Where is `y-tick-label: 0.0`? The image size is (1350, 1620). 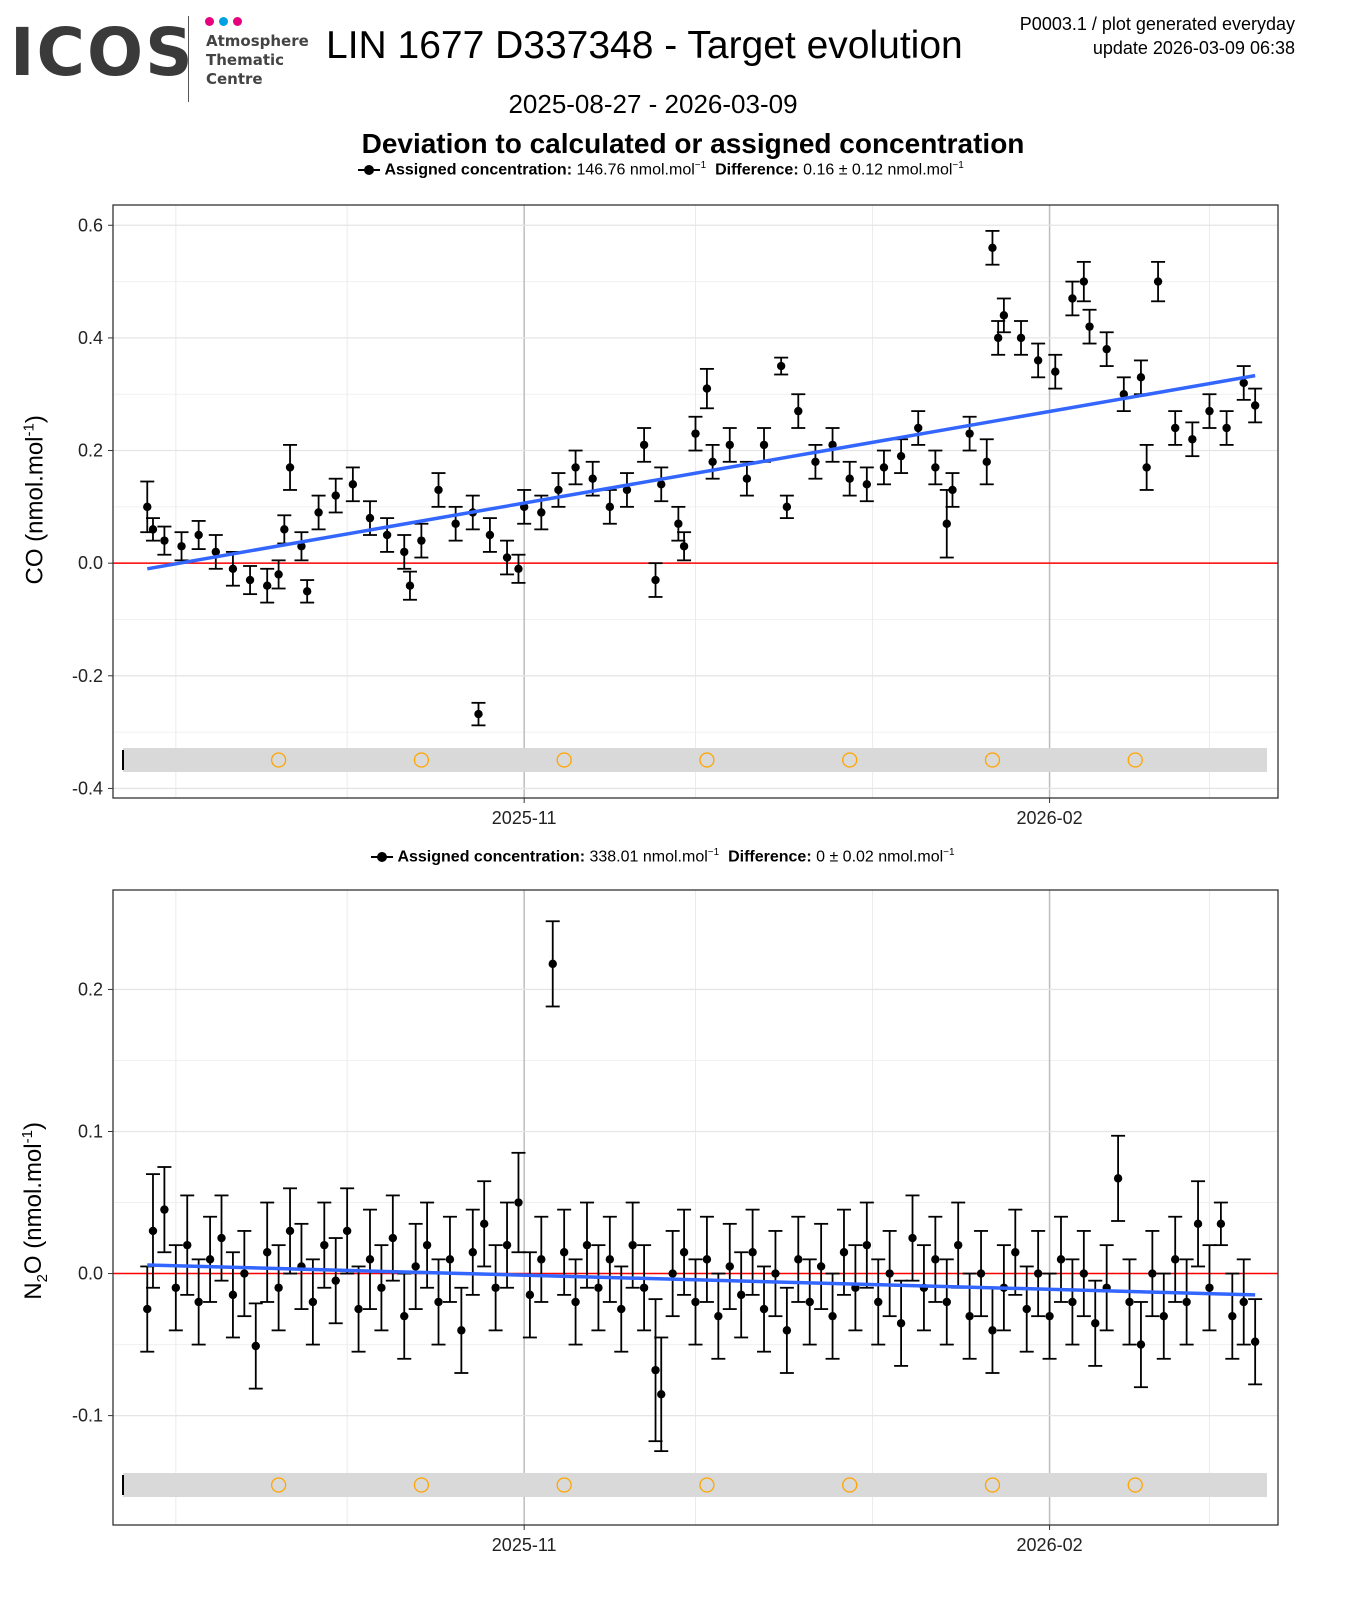
y-tick-label: 0.0 is located at coordinates (90, 563).